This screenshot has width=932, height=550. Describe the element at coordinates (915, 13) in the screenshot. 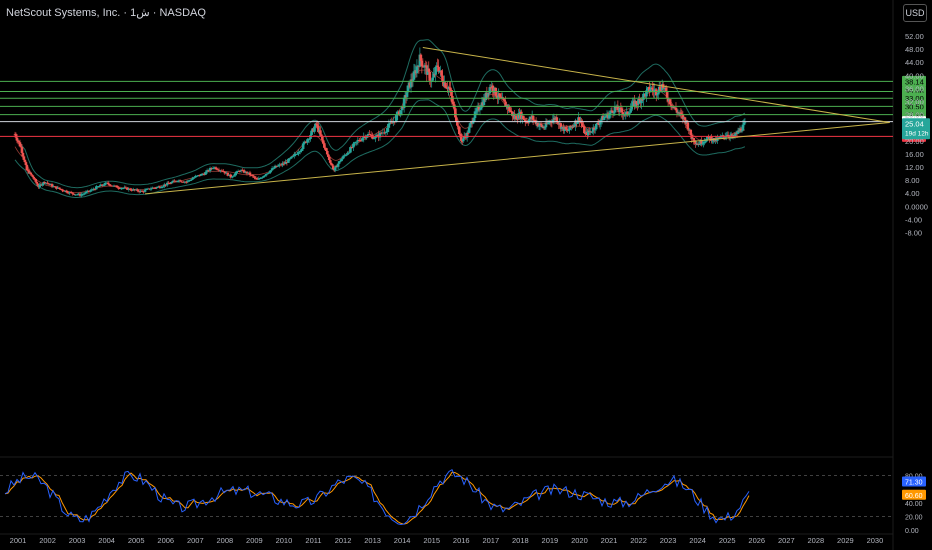

I see `currency-button: USD` at that location.